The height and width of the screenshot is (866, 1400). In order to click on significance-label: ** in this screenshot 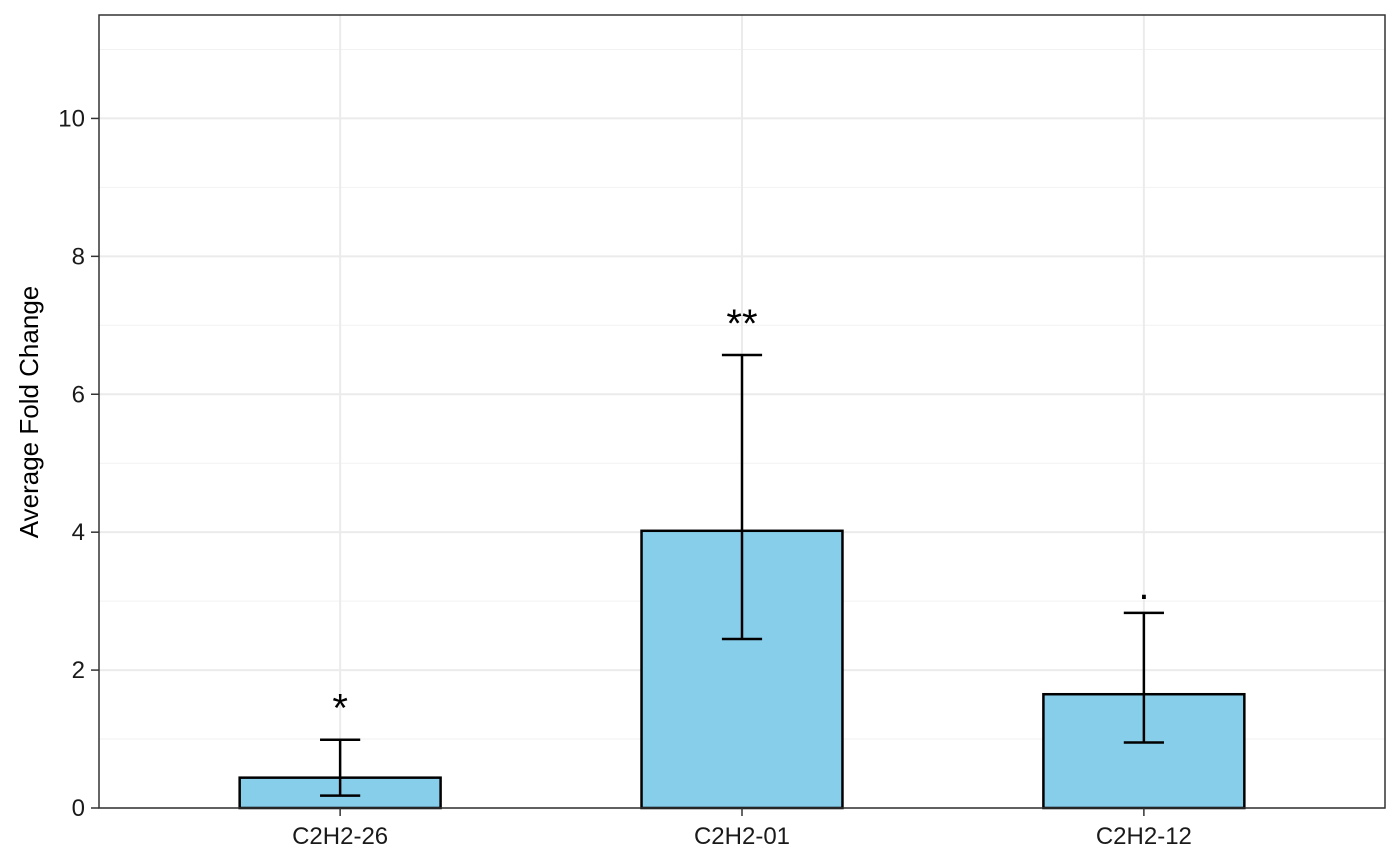, I will do `click(741, 324)`.